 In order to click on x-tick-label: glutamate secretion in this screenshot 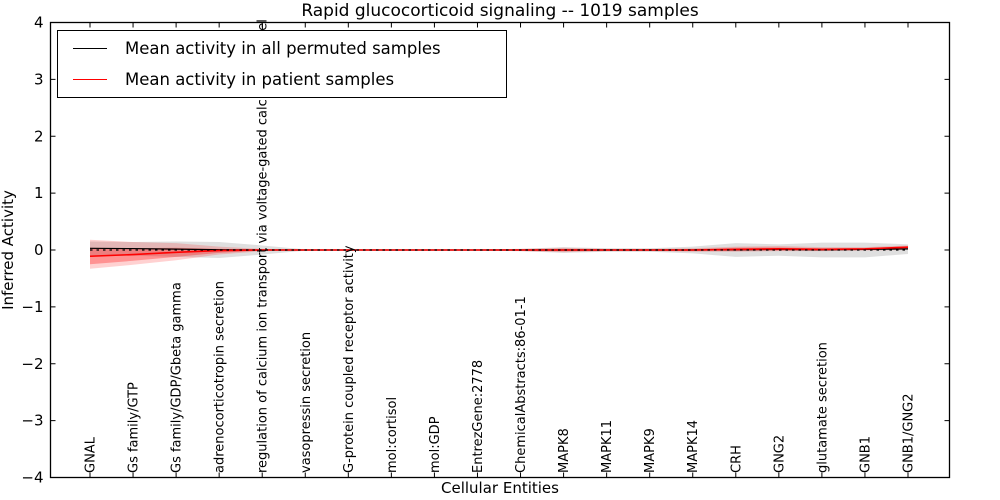, I will do `click(822, 407)`.